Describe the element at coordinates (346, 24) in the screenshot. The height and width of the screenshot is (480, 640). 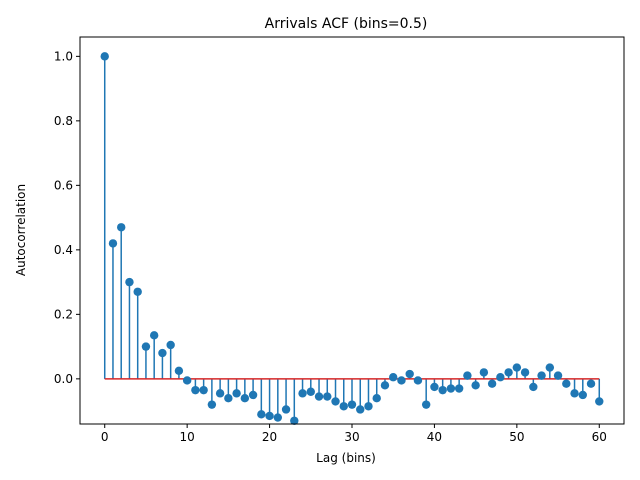
I see `chart-title: Arrivals ACF (bins=0.5)` at that location.